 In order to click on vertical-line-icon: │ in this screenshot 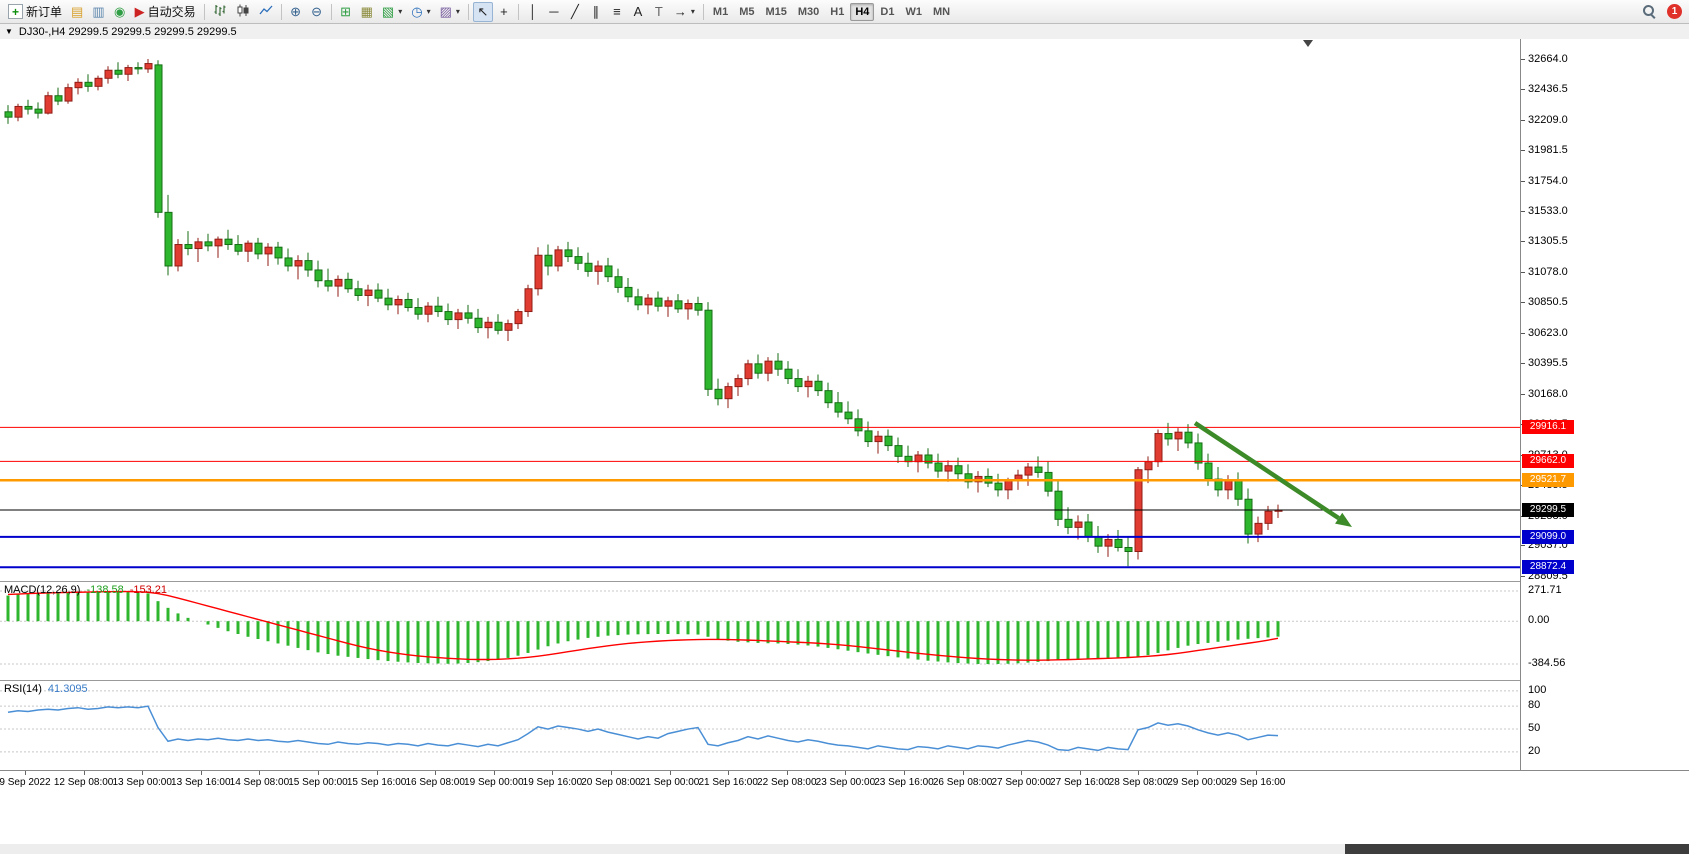, I will do `click(532, 11)`.